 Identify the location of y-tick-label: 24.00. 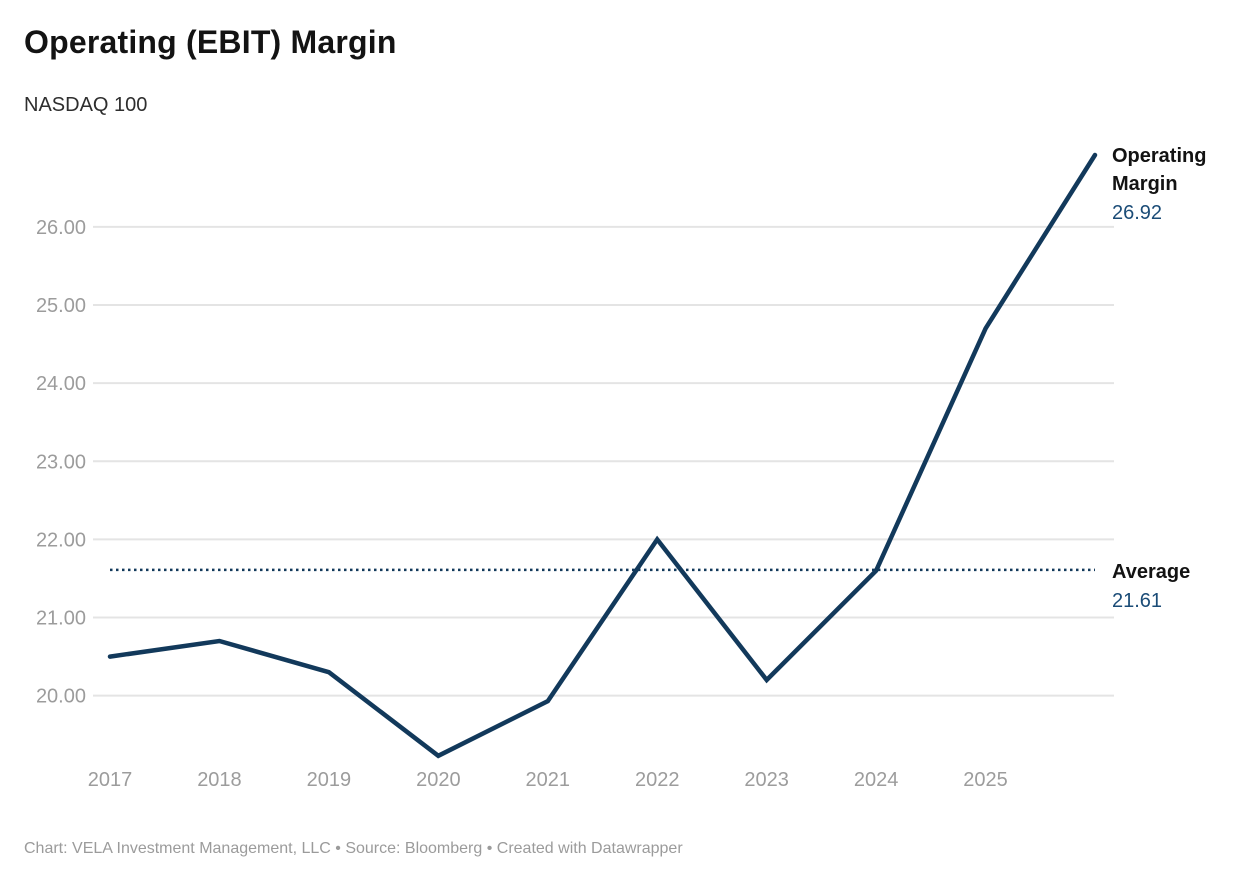
(61, 384).